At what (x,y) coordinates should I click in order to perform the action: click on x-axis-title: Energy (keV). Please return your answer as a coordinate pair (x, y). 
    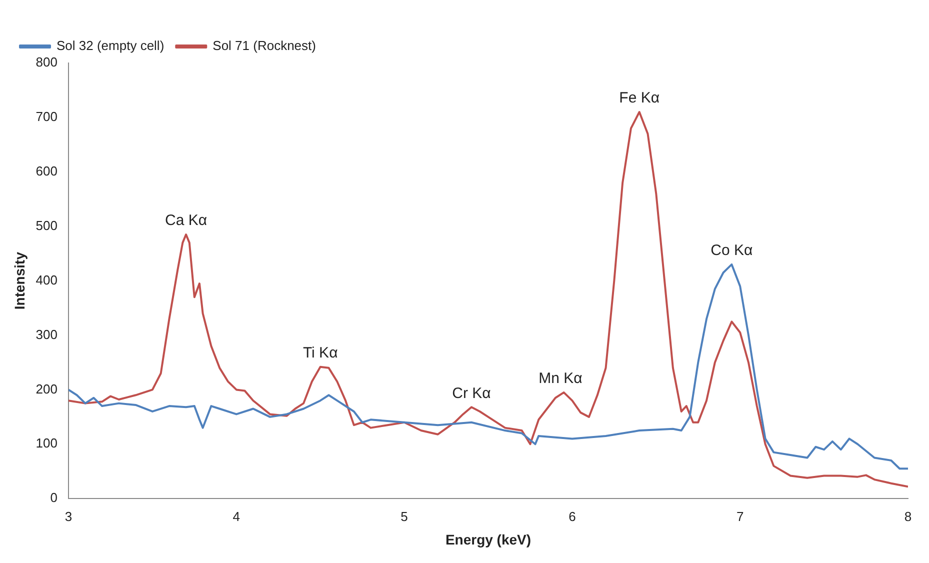
    Looking at the image, I should click on (488, 539).